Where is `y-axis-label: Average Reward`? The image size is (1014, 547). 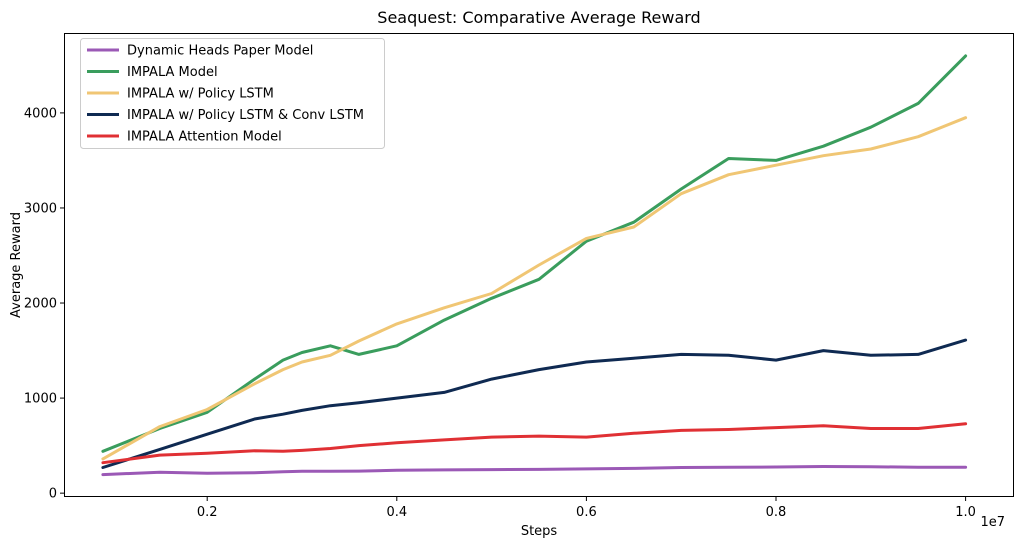 y-axis-label: Average Reward is located at coordinates (16, 265).